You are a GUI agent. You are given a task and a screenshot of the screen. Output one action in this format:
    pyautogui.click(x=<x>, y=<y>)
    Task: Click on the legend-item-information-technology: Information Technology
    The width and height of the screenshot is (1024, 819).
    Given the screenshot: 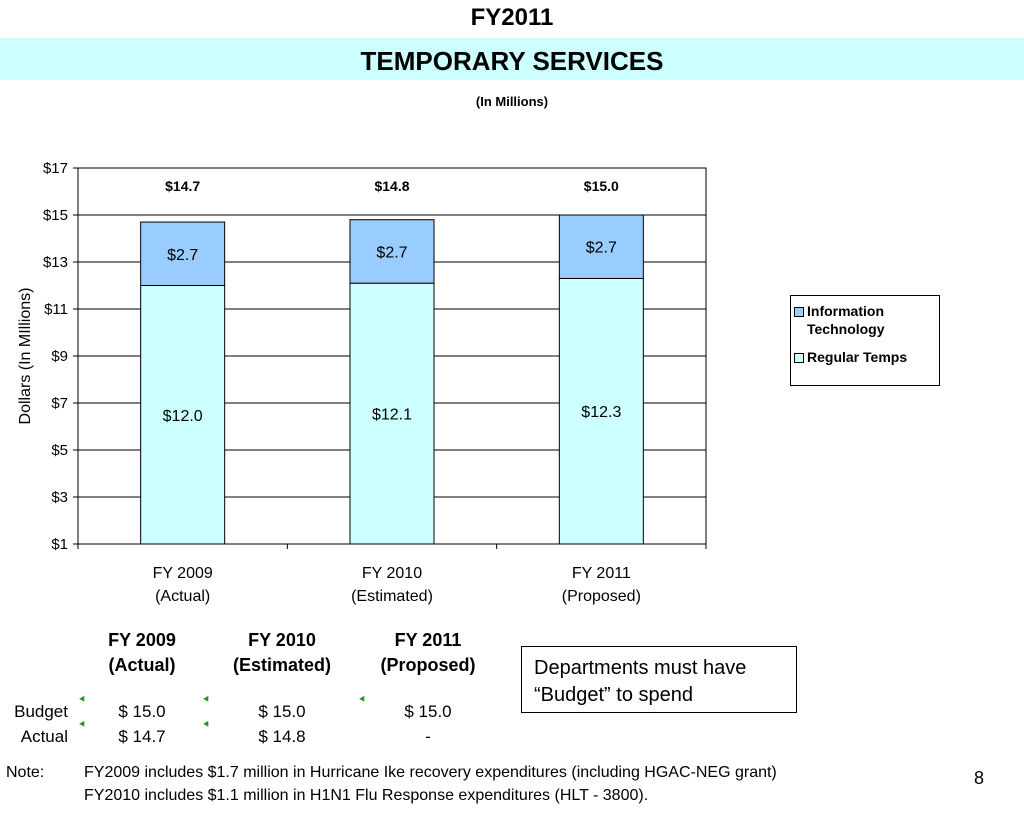 What is the action you would take?
    pyautogui.click(x=839, y=320)
    